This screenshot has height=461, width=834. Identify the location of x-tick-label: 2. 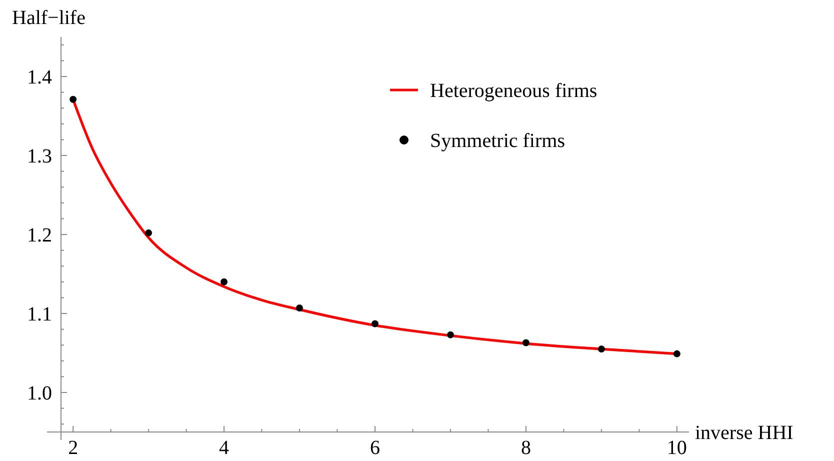
(73, 448).